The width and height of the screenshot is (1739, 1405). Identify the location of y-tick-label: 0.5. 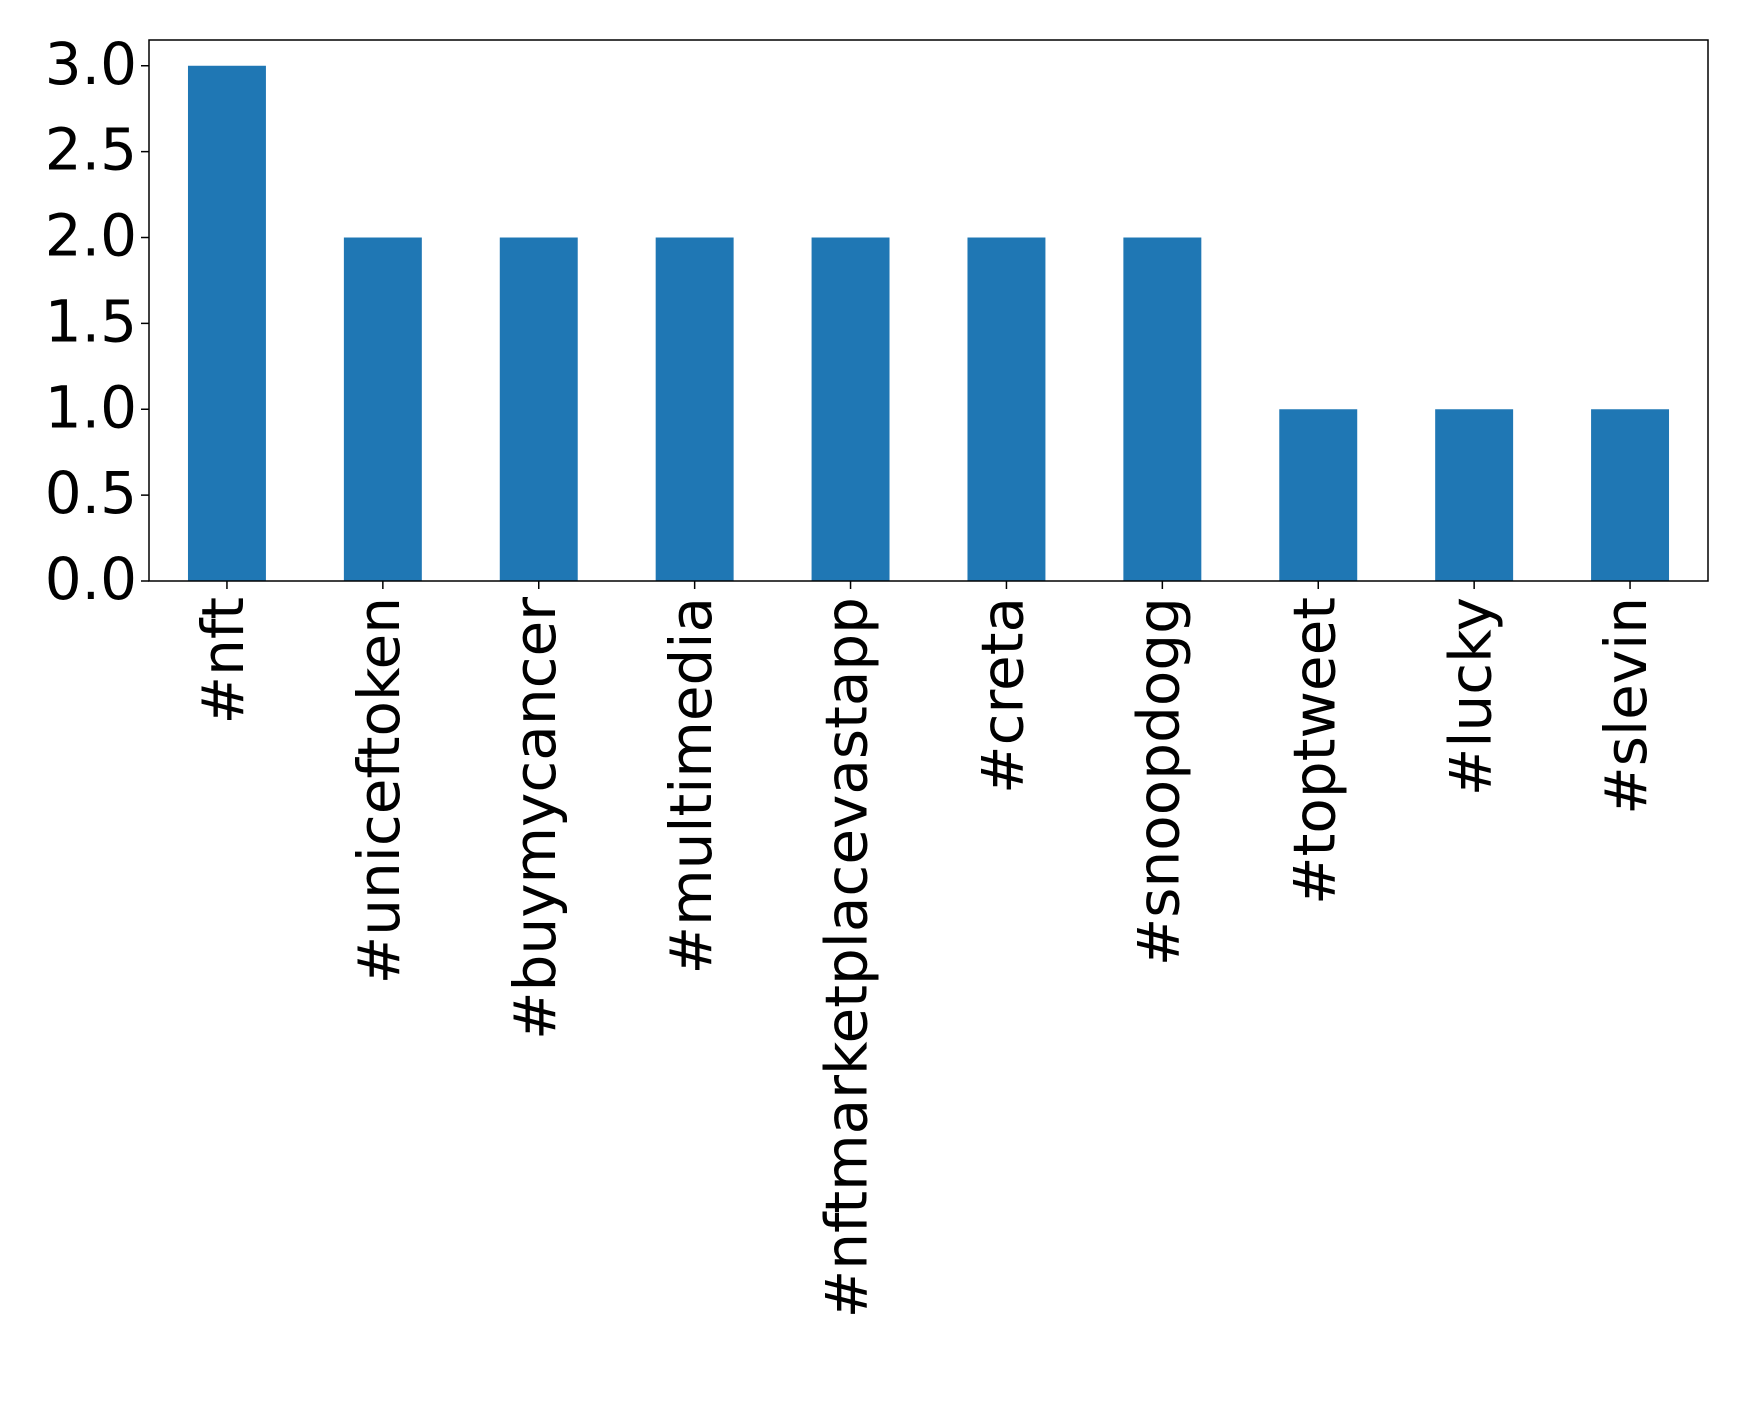
(91, 493).